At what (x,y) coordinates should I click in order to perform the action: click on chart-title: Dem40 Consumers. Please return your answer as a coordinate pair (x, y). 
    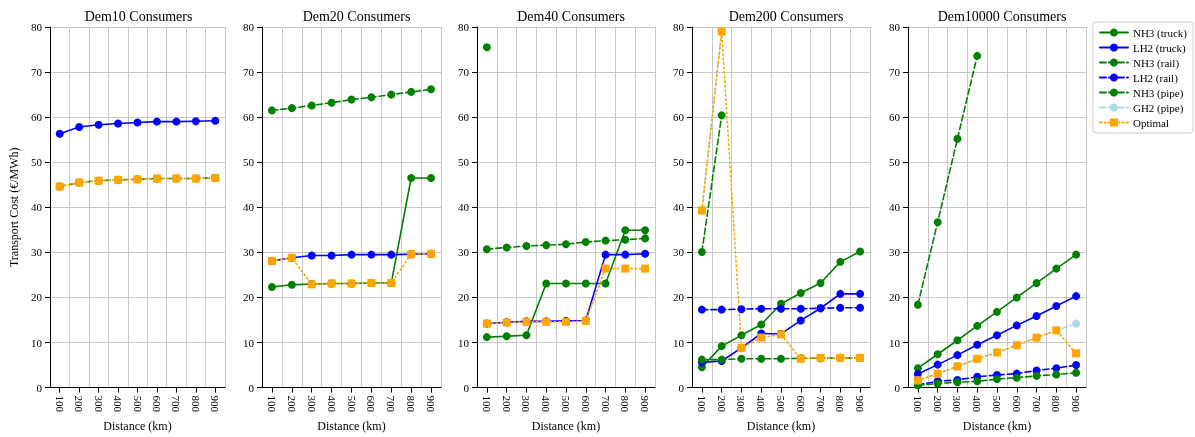
    Looking at the image, I should click on (571, 16).